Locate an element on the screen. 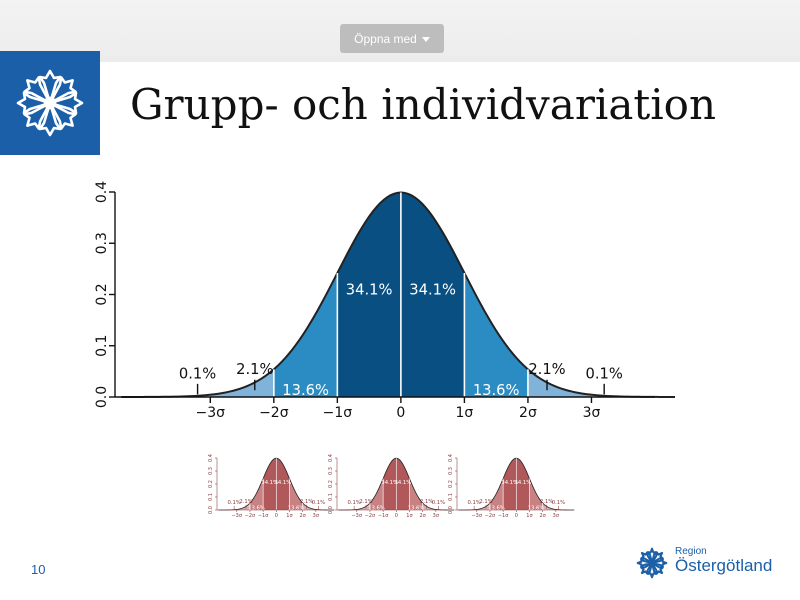  brand-logo: Region Östergötland is located at coordinates (708, 564).